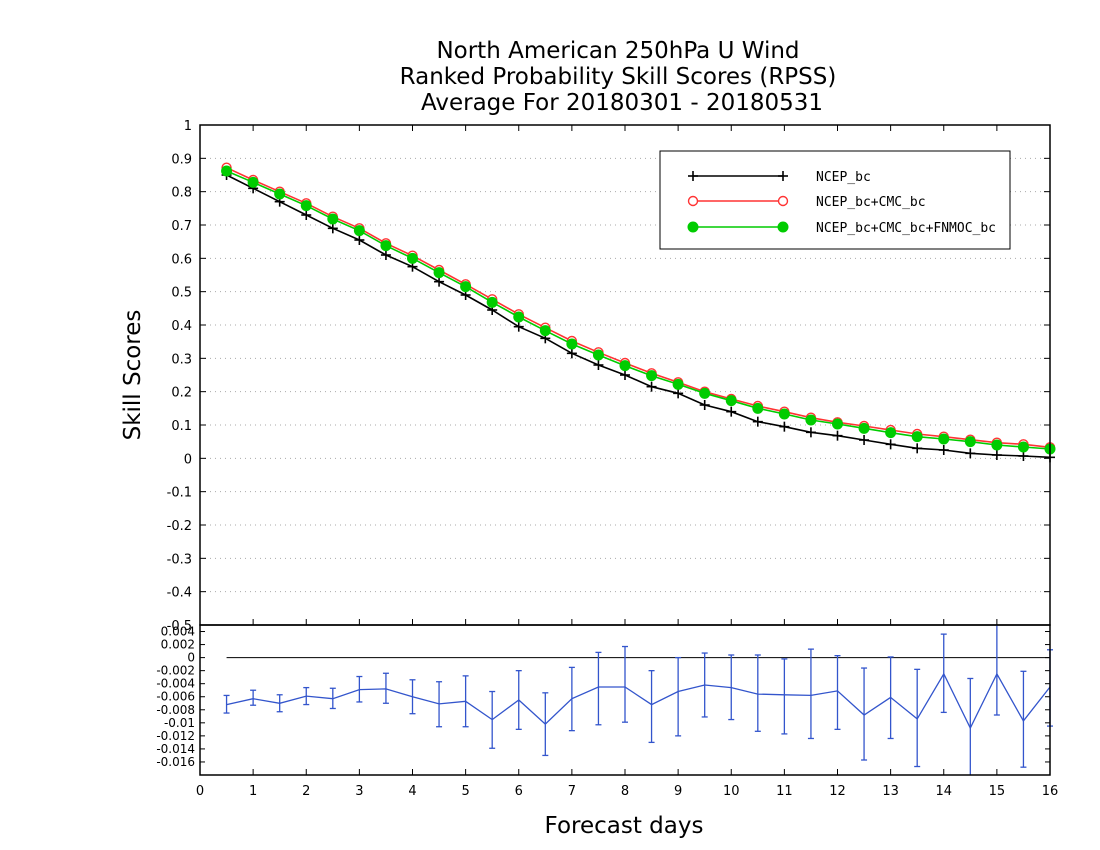  What do you see at coordinates (359, 791) in the screenshot?
I see `x-tick-label: 3` at bounding box center [359, 791].